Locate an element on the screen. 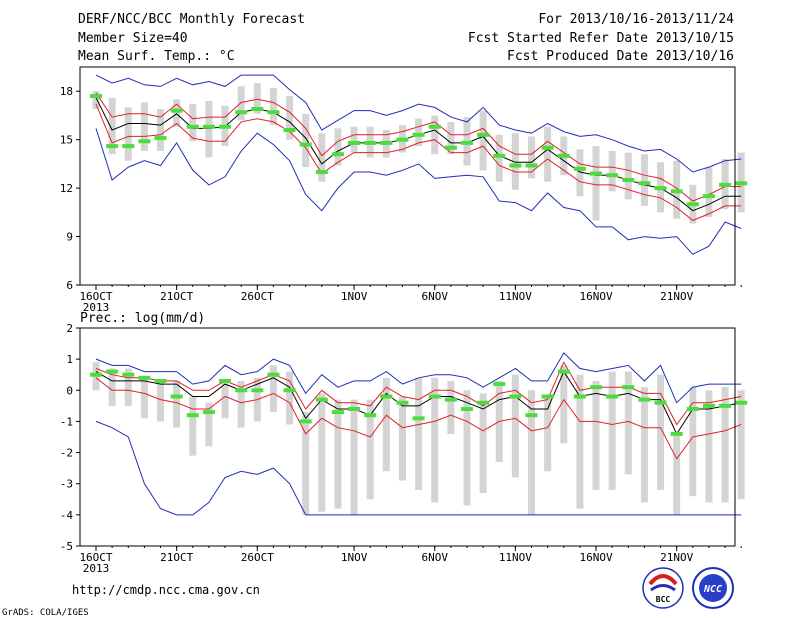 The width and height of the screenshot is (800, 618). y-tick-label: -4 is located at coordinates (67, 515).